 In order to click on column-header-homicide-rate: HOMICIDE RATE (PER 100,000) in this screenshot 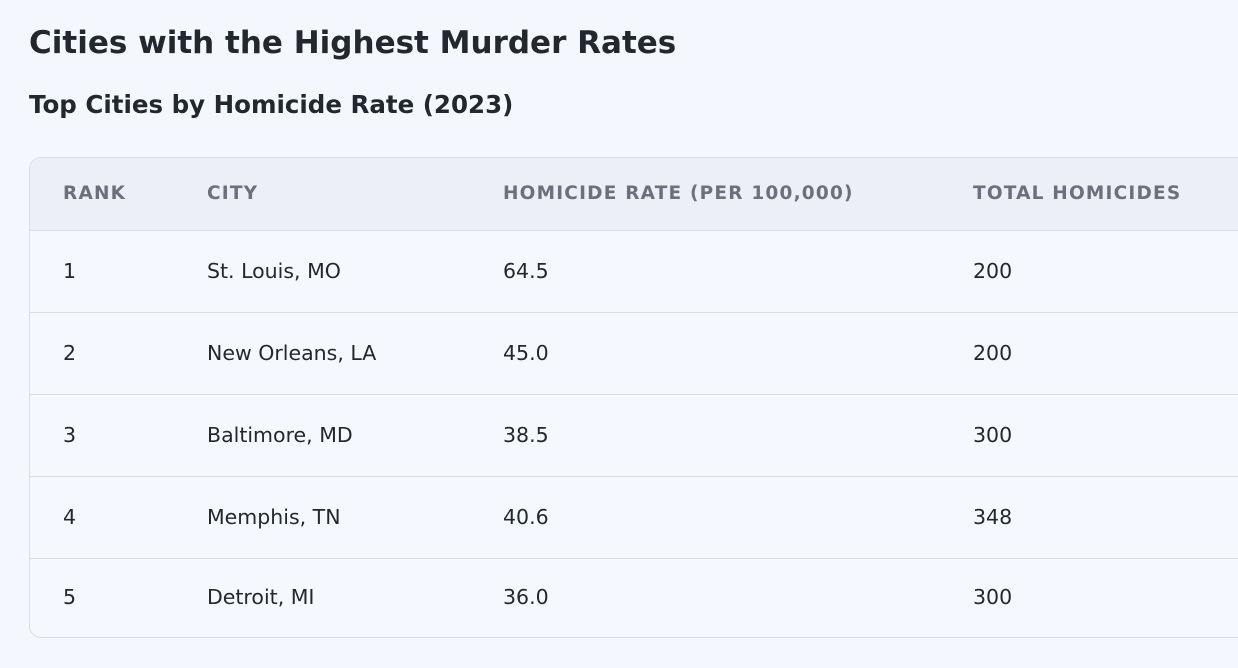, I will do `click(738, 194)`.